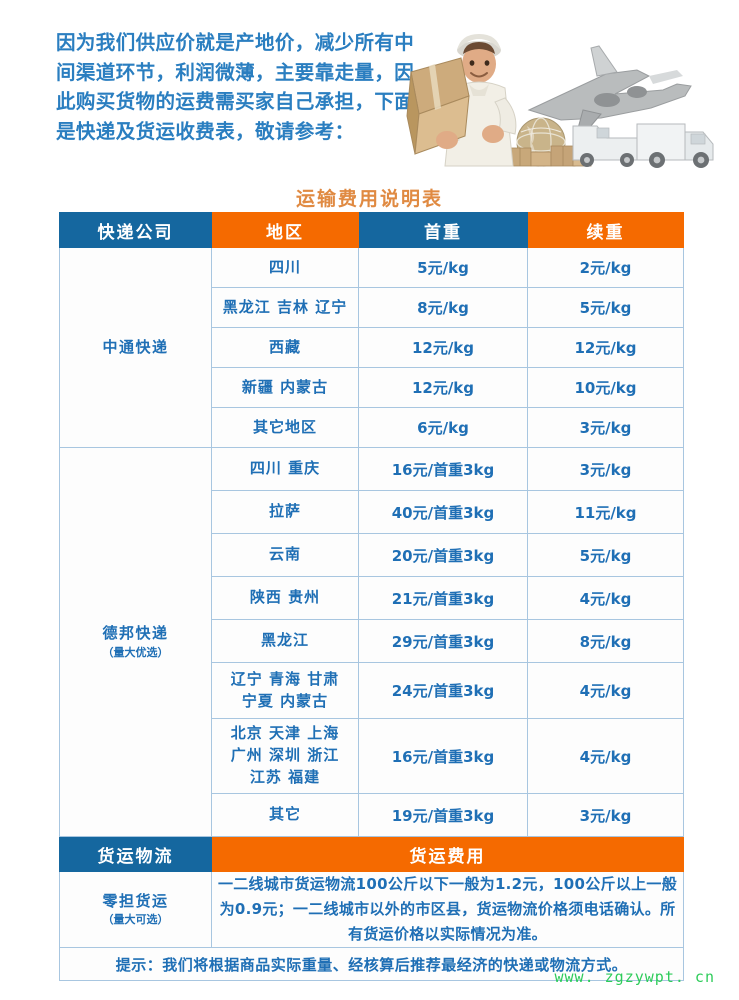  Describe the element at coordinates (285, 347) in the screenshot. I see `region-cell: 西藏` at that location.